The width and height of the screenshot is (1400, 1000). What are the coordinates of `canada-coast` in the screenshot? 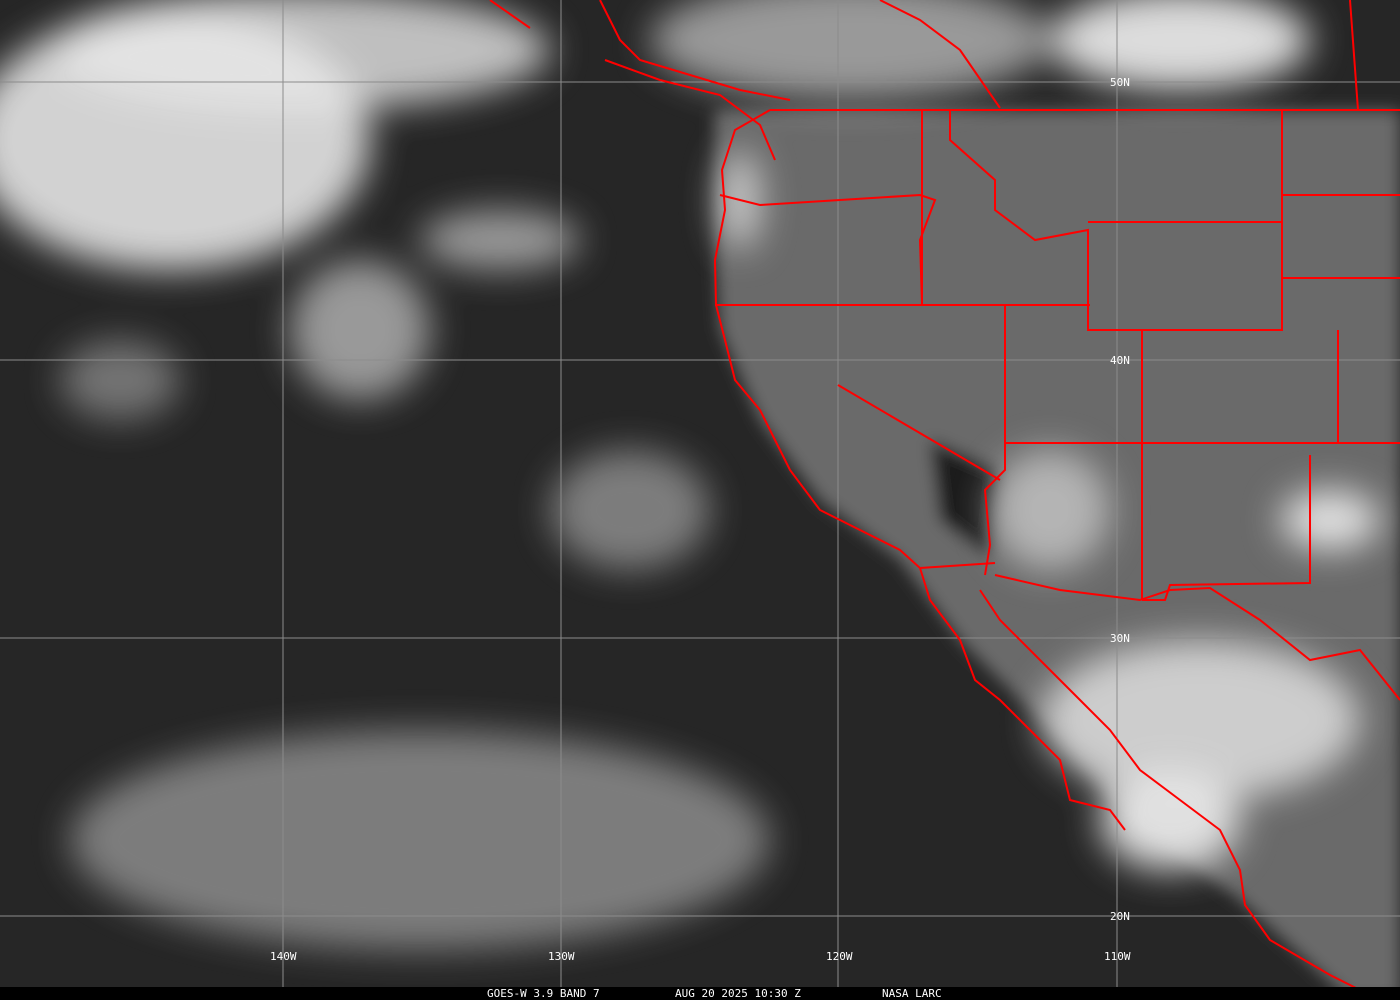 It's located at (924, 80).